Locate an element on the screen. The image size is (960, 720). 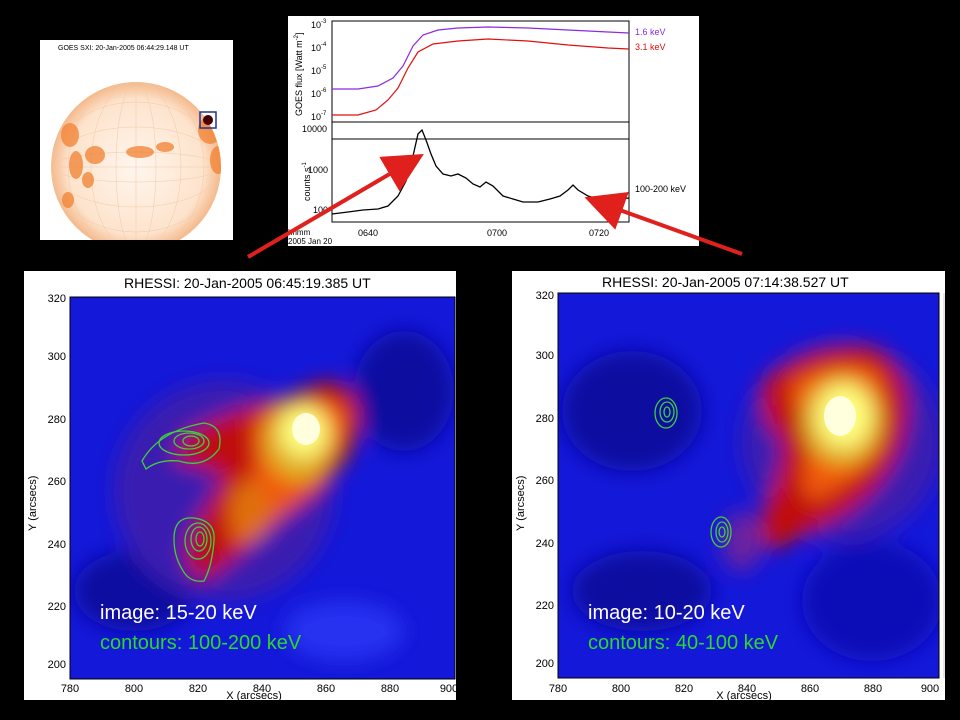
svg-text: -3 is located at coordinates (324, 22).